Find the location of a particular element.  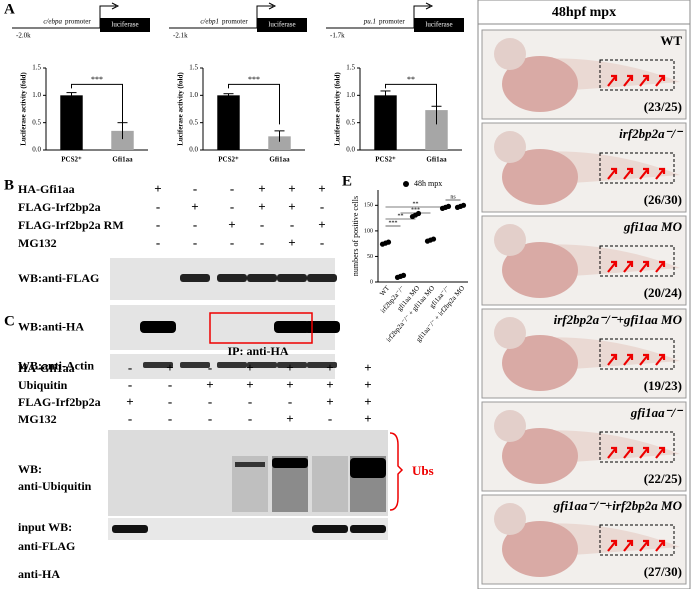

y-tick-label: 0 is located at coordinates (371, 282).